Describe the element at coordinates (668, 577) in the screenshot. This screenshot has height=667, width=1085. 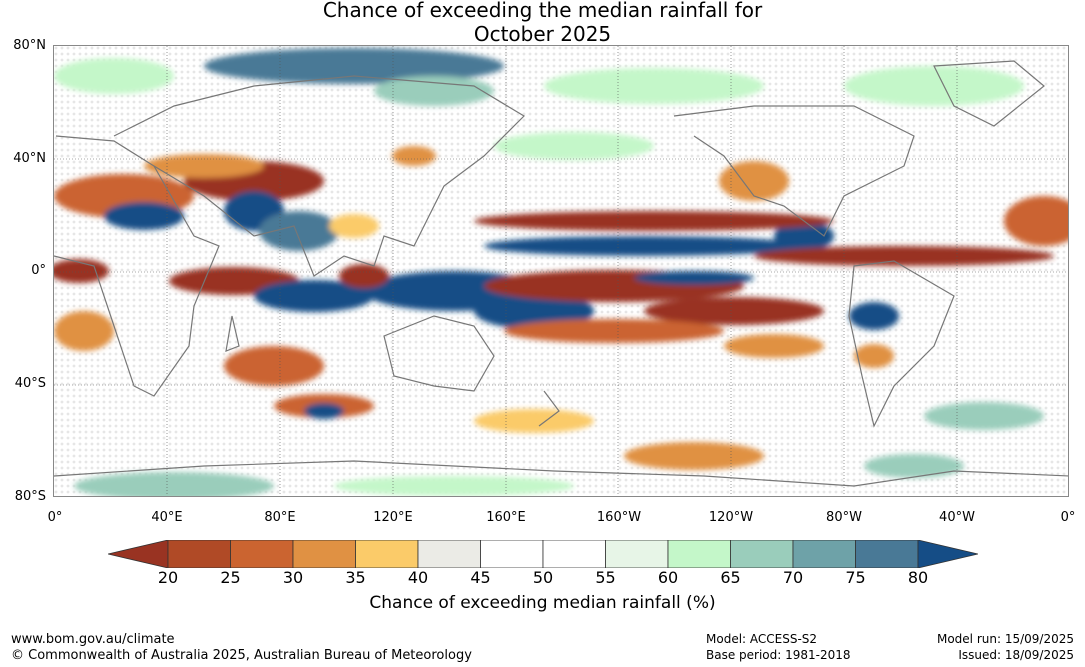
I see `colorbar-tick-label: 60` at that location.